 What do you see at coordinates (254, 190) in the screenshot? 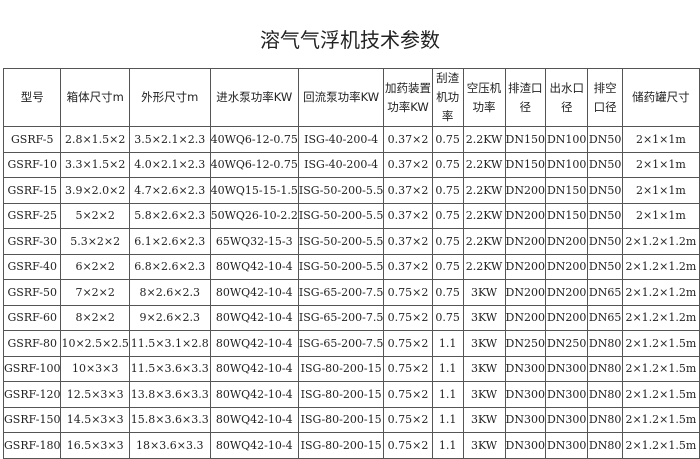
I see `table-cell: 40WQ15-15-1.5` at bounding box center [254, 190].